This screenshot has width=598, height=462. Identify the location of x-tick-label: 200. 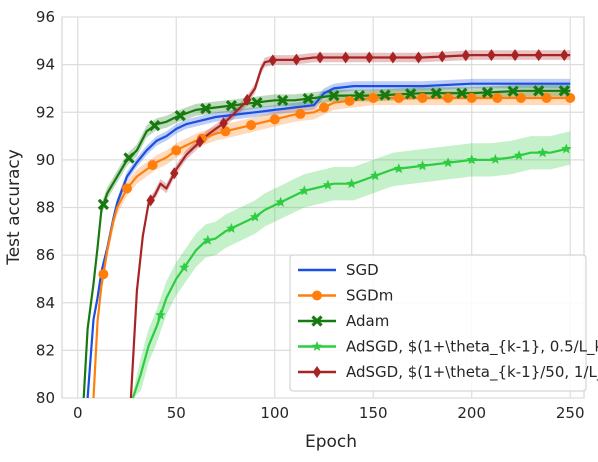
(471, 413).